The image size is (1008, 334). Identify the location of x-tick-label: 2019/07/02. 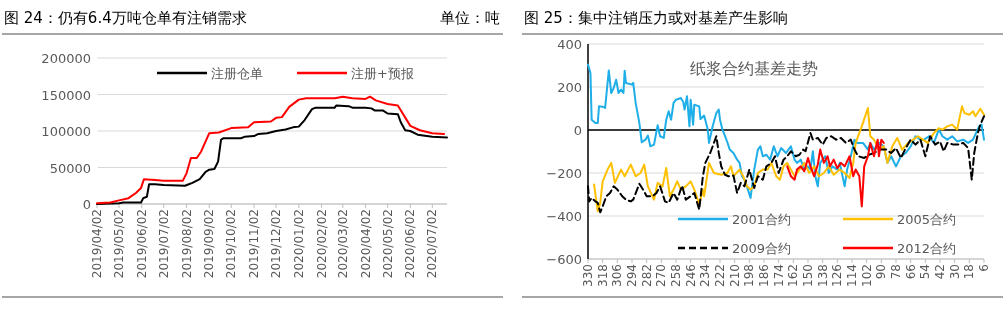
(163, 244).